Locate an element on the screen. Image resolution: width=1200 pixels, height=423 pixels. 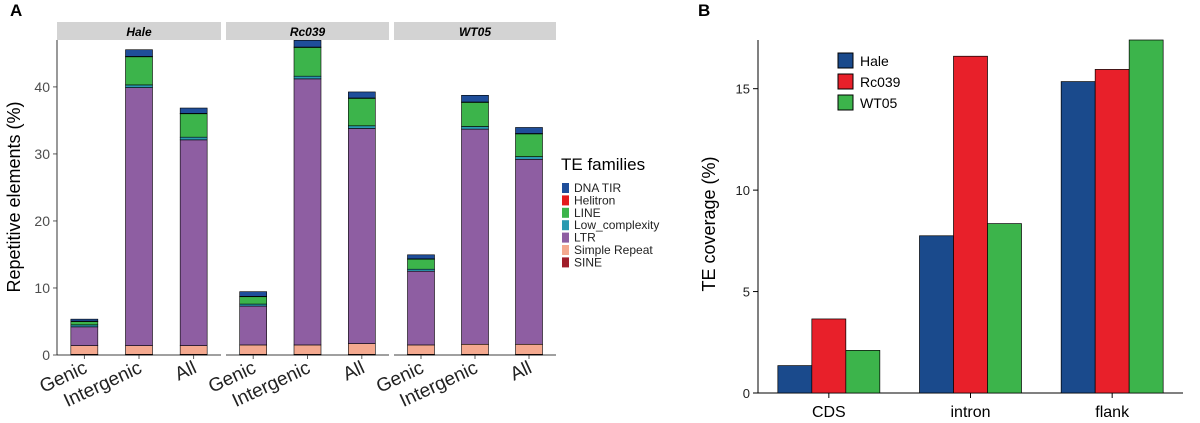
legend-item-label: Helitron is located at coordinates (594, 200).